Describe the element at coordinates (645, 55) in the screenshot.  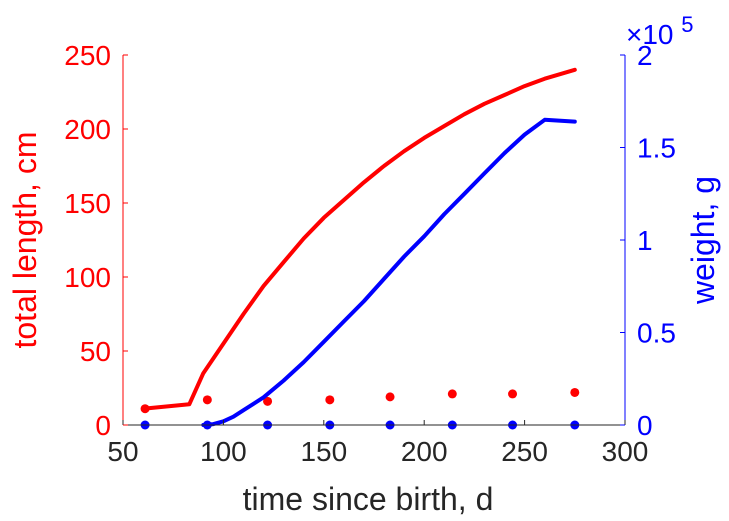
I see `y-right-tick-label: 2` at that location.